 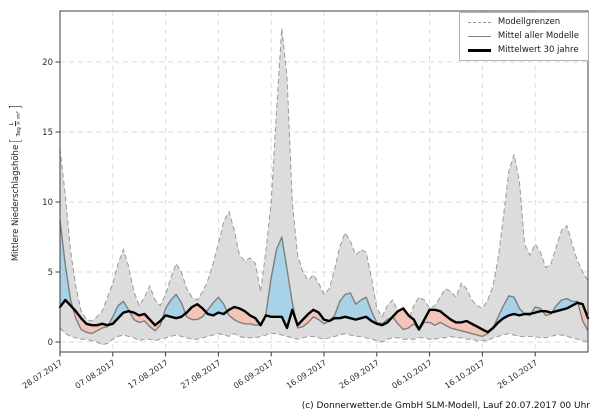 I want to click on y-axis-label-text: Mittlere Niederschlagshöhe, so click(x=16, y=203).